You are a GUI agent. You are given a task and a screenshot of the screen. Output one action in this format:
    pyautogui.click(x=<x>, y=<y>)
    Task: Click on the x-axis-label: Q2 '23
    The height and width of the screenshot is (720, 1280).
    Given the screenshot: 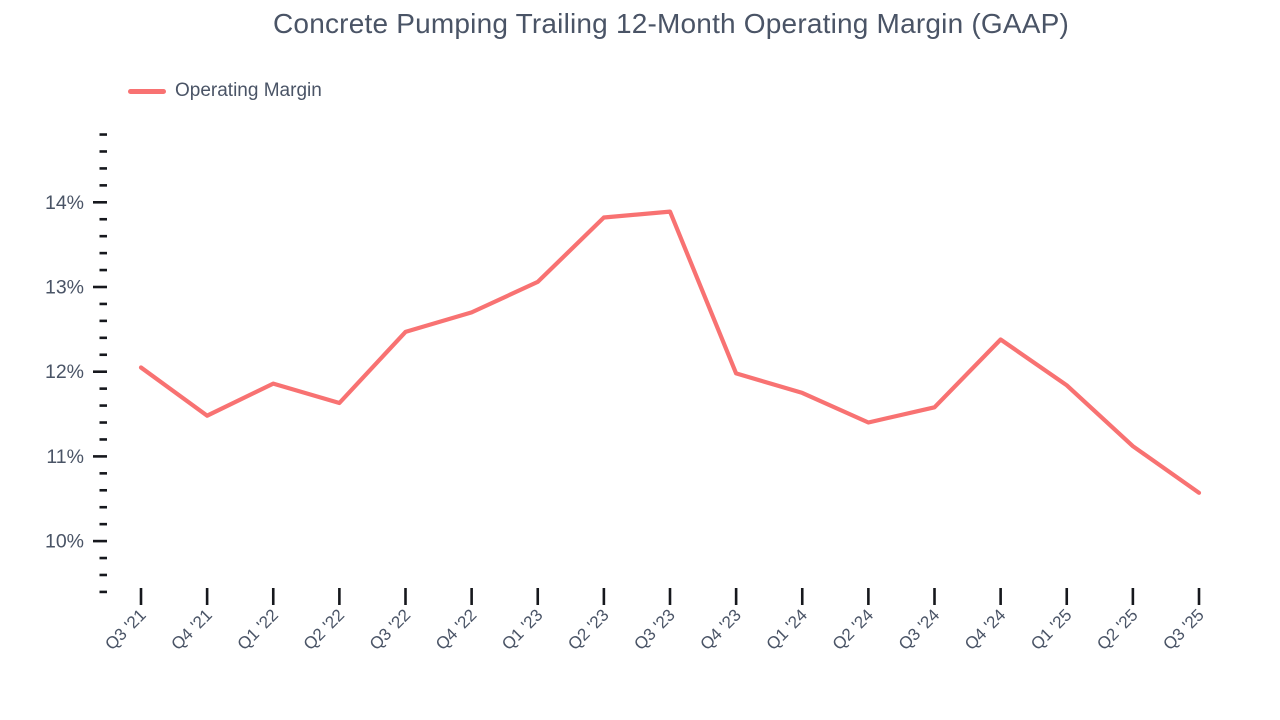 What is the action you would take?
    pyautogui.click(x=588, y=629)
    